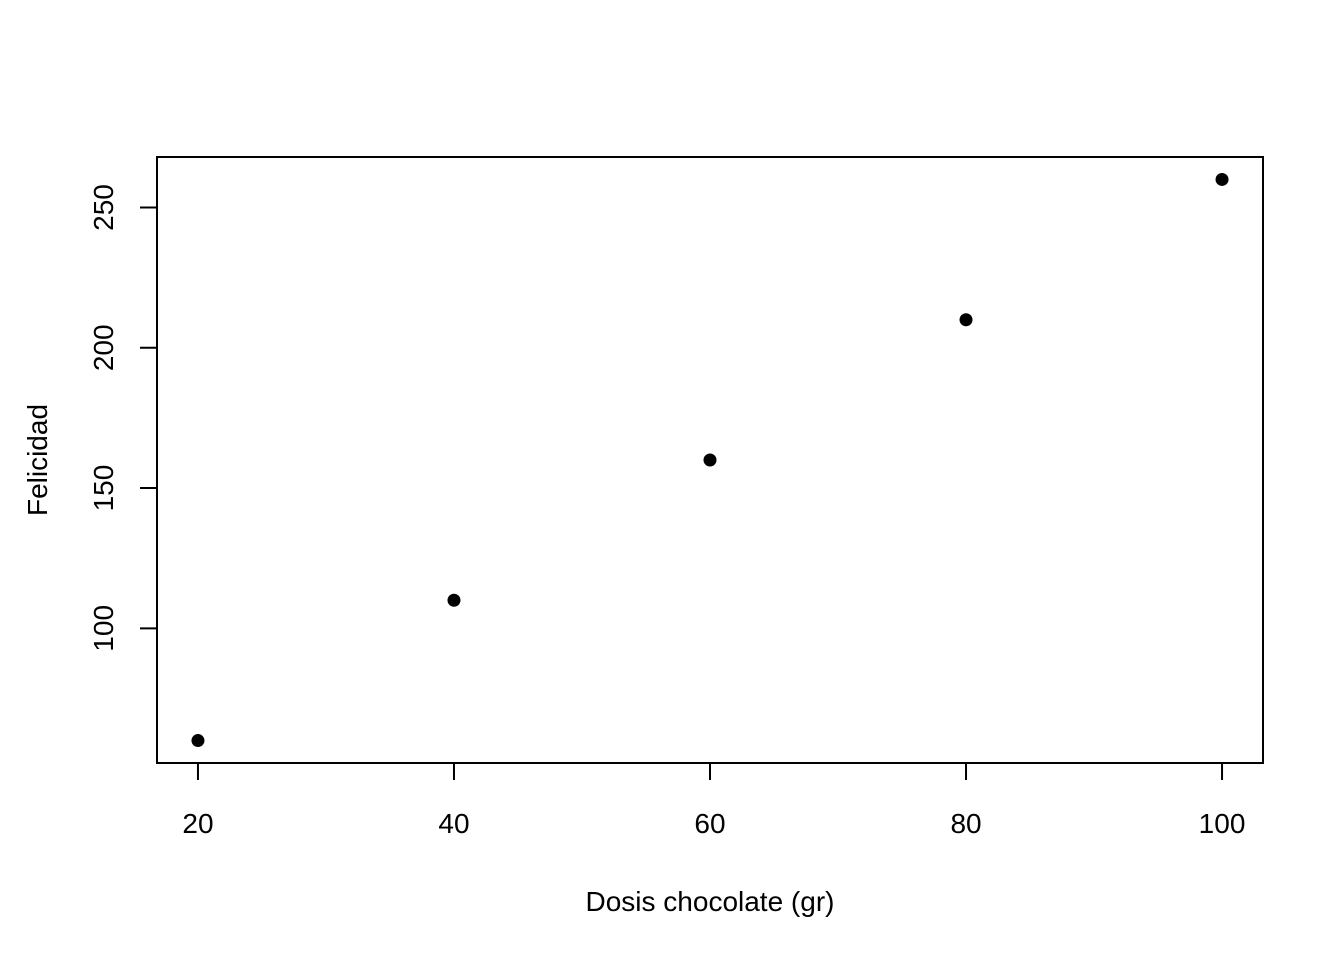  What do you see at coordinates (453, 823) in the screenshot?
I see `x-tick-label: 40` at bounding box center [453, 823].